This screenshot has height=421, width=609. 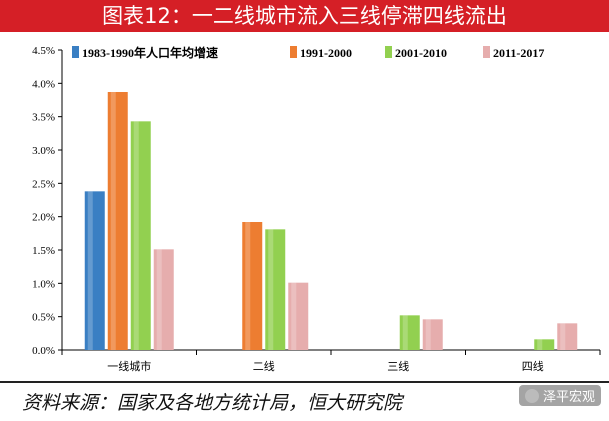 I want to click on chart-title: 图表12：一二线城市流入三线停滞四线流出, so click(x=304, y=16).